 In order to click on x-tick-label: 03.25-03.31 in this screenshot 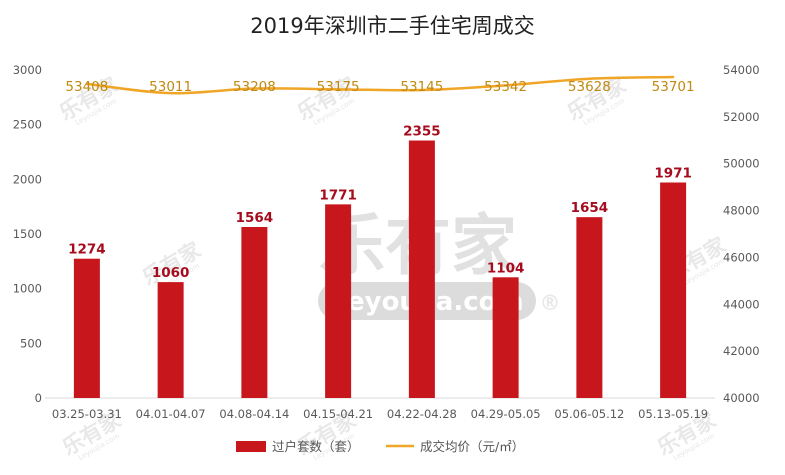, I will do `click(87, 414)`.